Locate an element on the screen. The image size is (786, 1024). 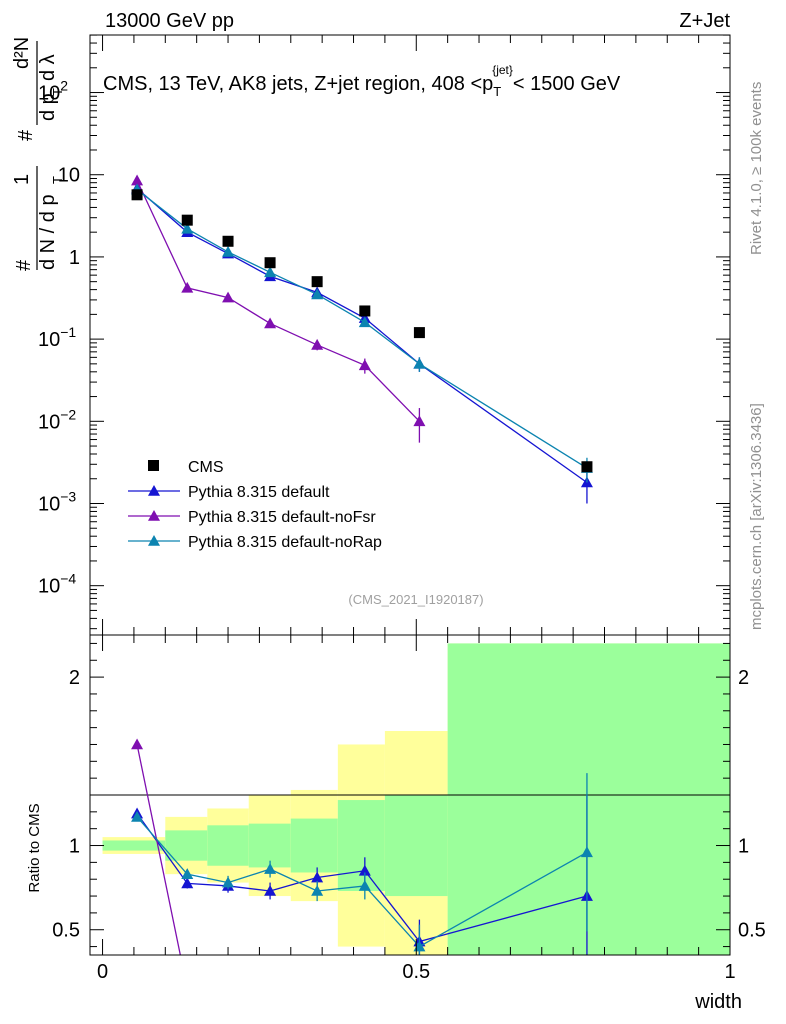
plot-title-suffix: < 1500 GeV is located at coordinates (567, 84).